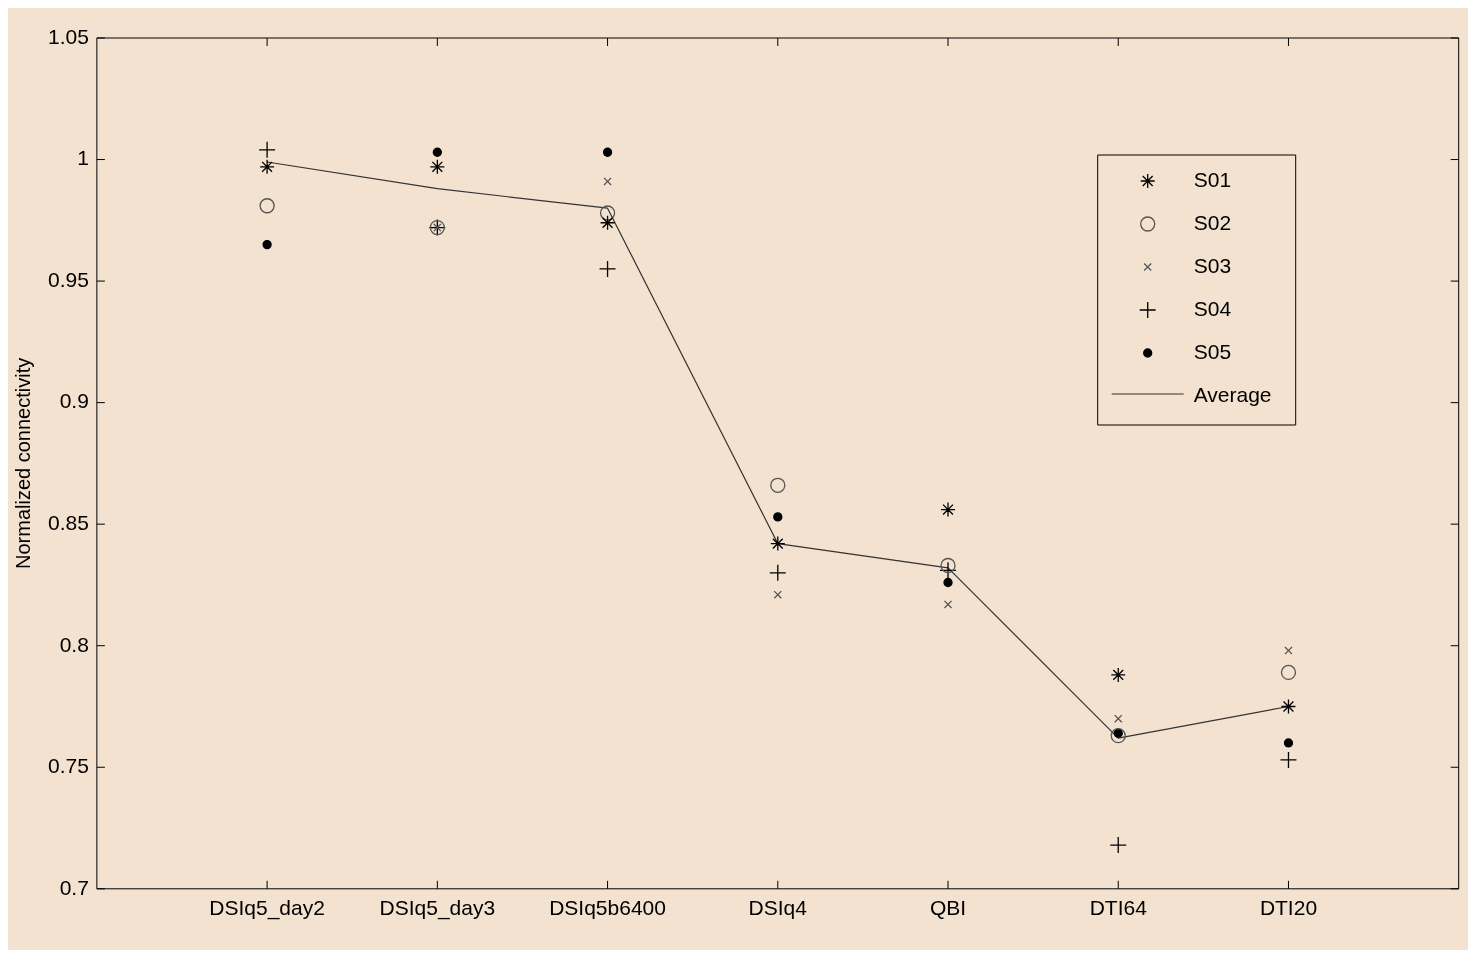  What do you see at coordinates (68, 522) in the screenshot?
I see `y-tick-label: 0.85` at bounding box center [68, 522].